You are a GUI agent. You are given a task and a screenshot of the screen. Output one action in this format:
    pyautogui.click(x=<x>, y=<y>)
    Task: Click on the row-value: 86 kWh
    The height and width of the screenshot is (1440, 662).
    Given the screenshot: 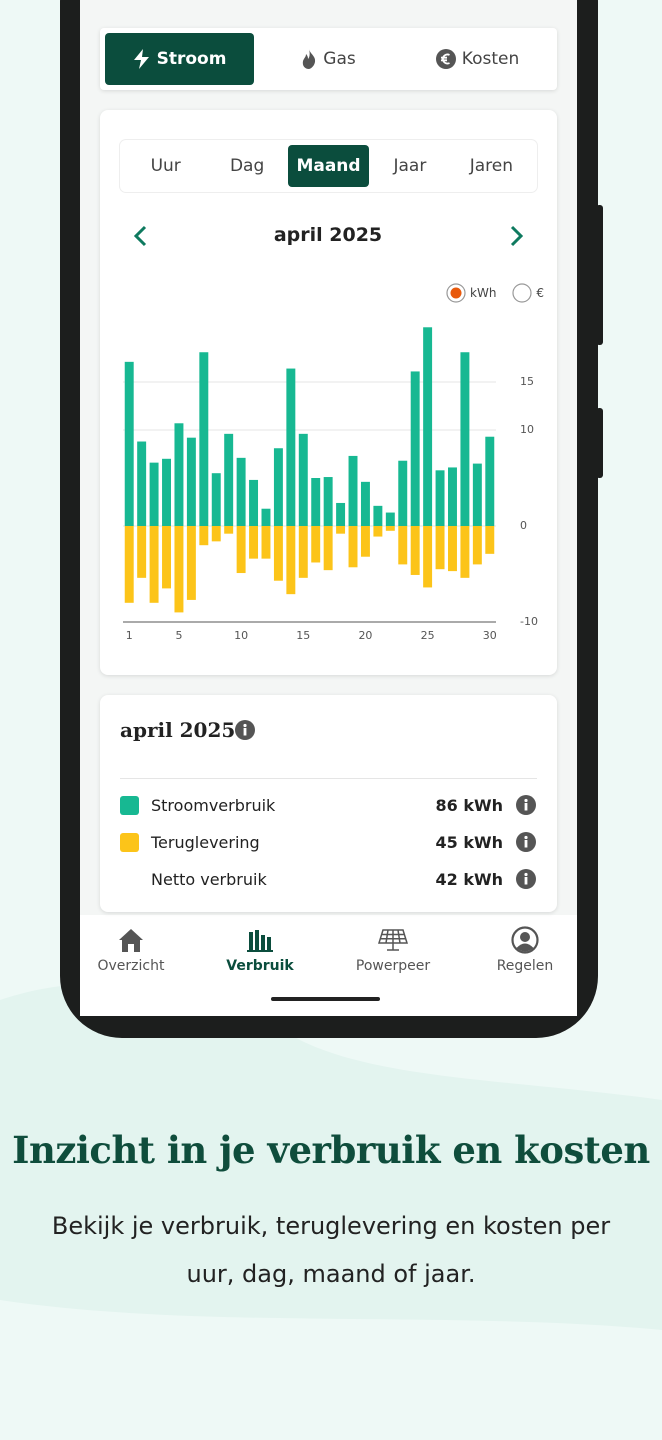 What is the action you would take?
    pyautogui.click(x=469, y=805)
    